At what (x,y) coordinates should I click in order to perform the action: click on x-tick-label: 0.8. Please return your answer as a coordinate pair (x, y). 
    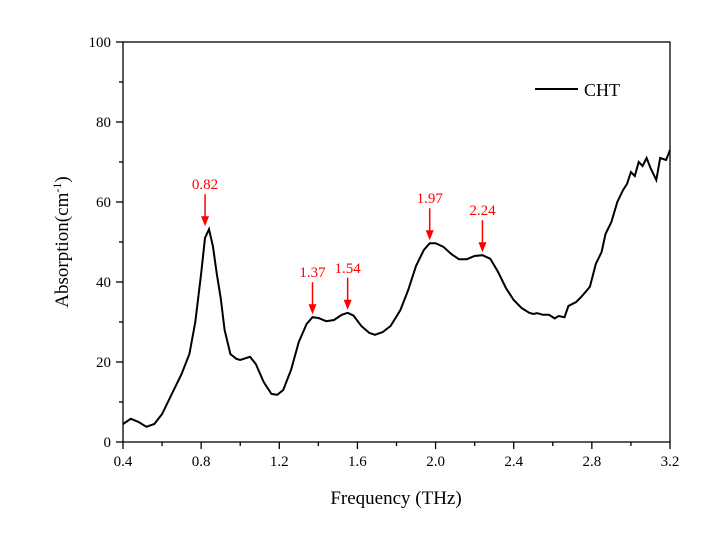
    Looking at the image, I should click on (201, 462).